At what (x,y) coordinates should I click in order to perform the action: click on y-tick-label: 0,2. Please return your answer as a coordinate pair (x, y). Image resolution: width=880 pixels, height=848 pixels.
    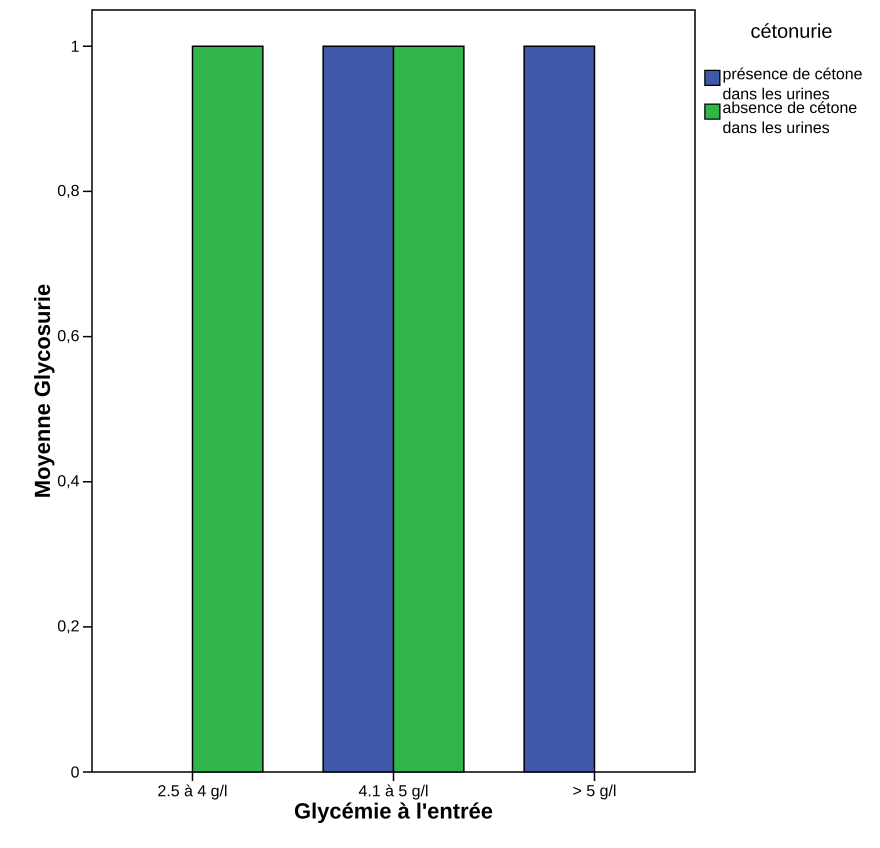
    Looking at the image, I should click on (68, 627).